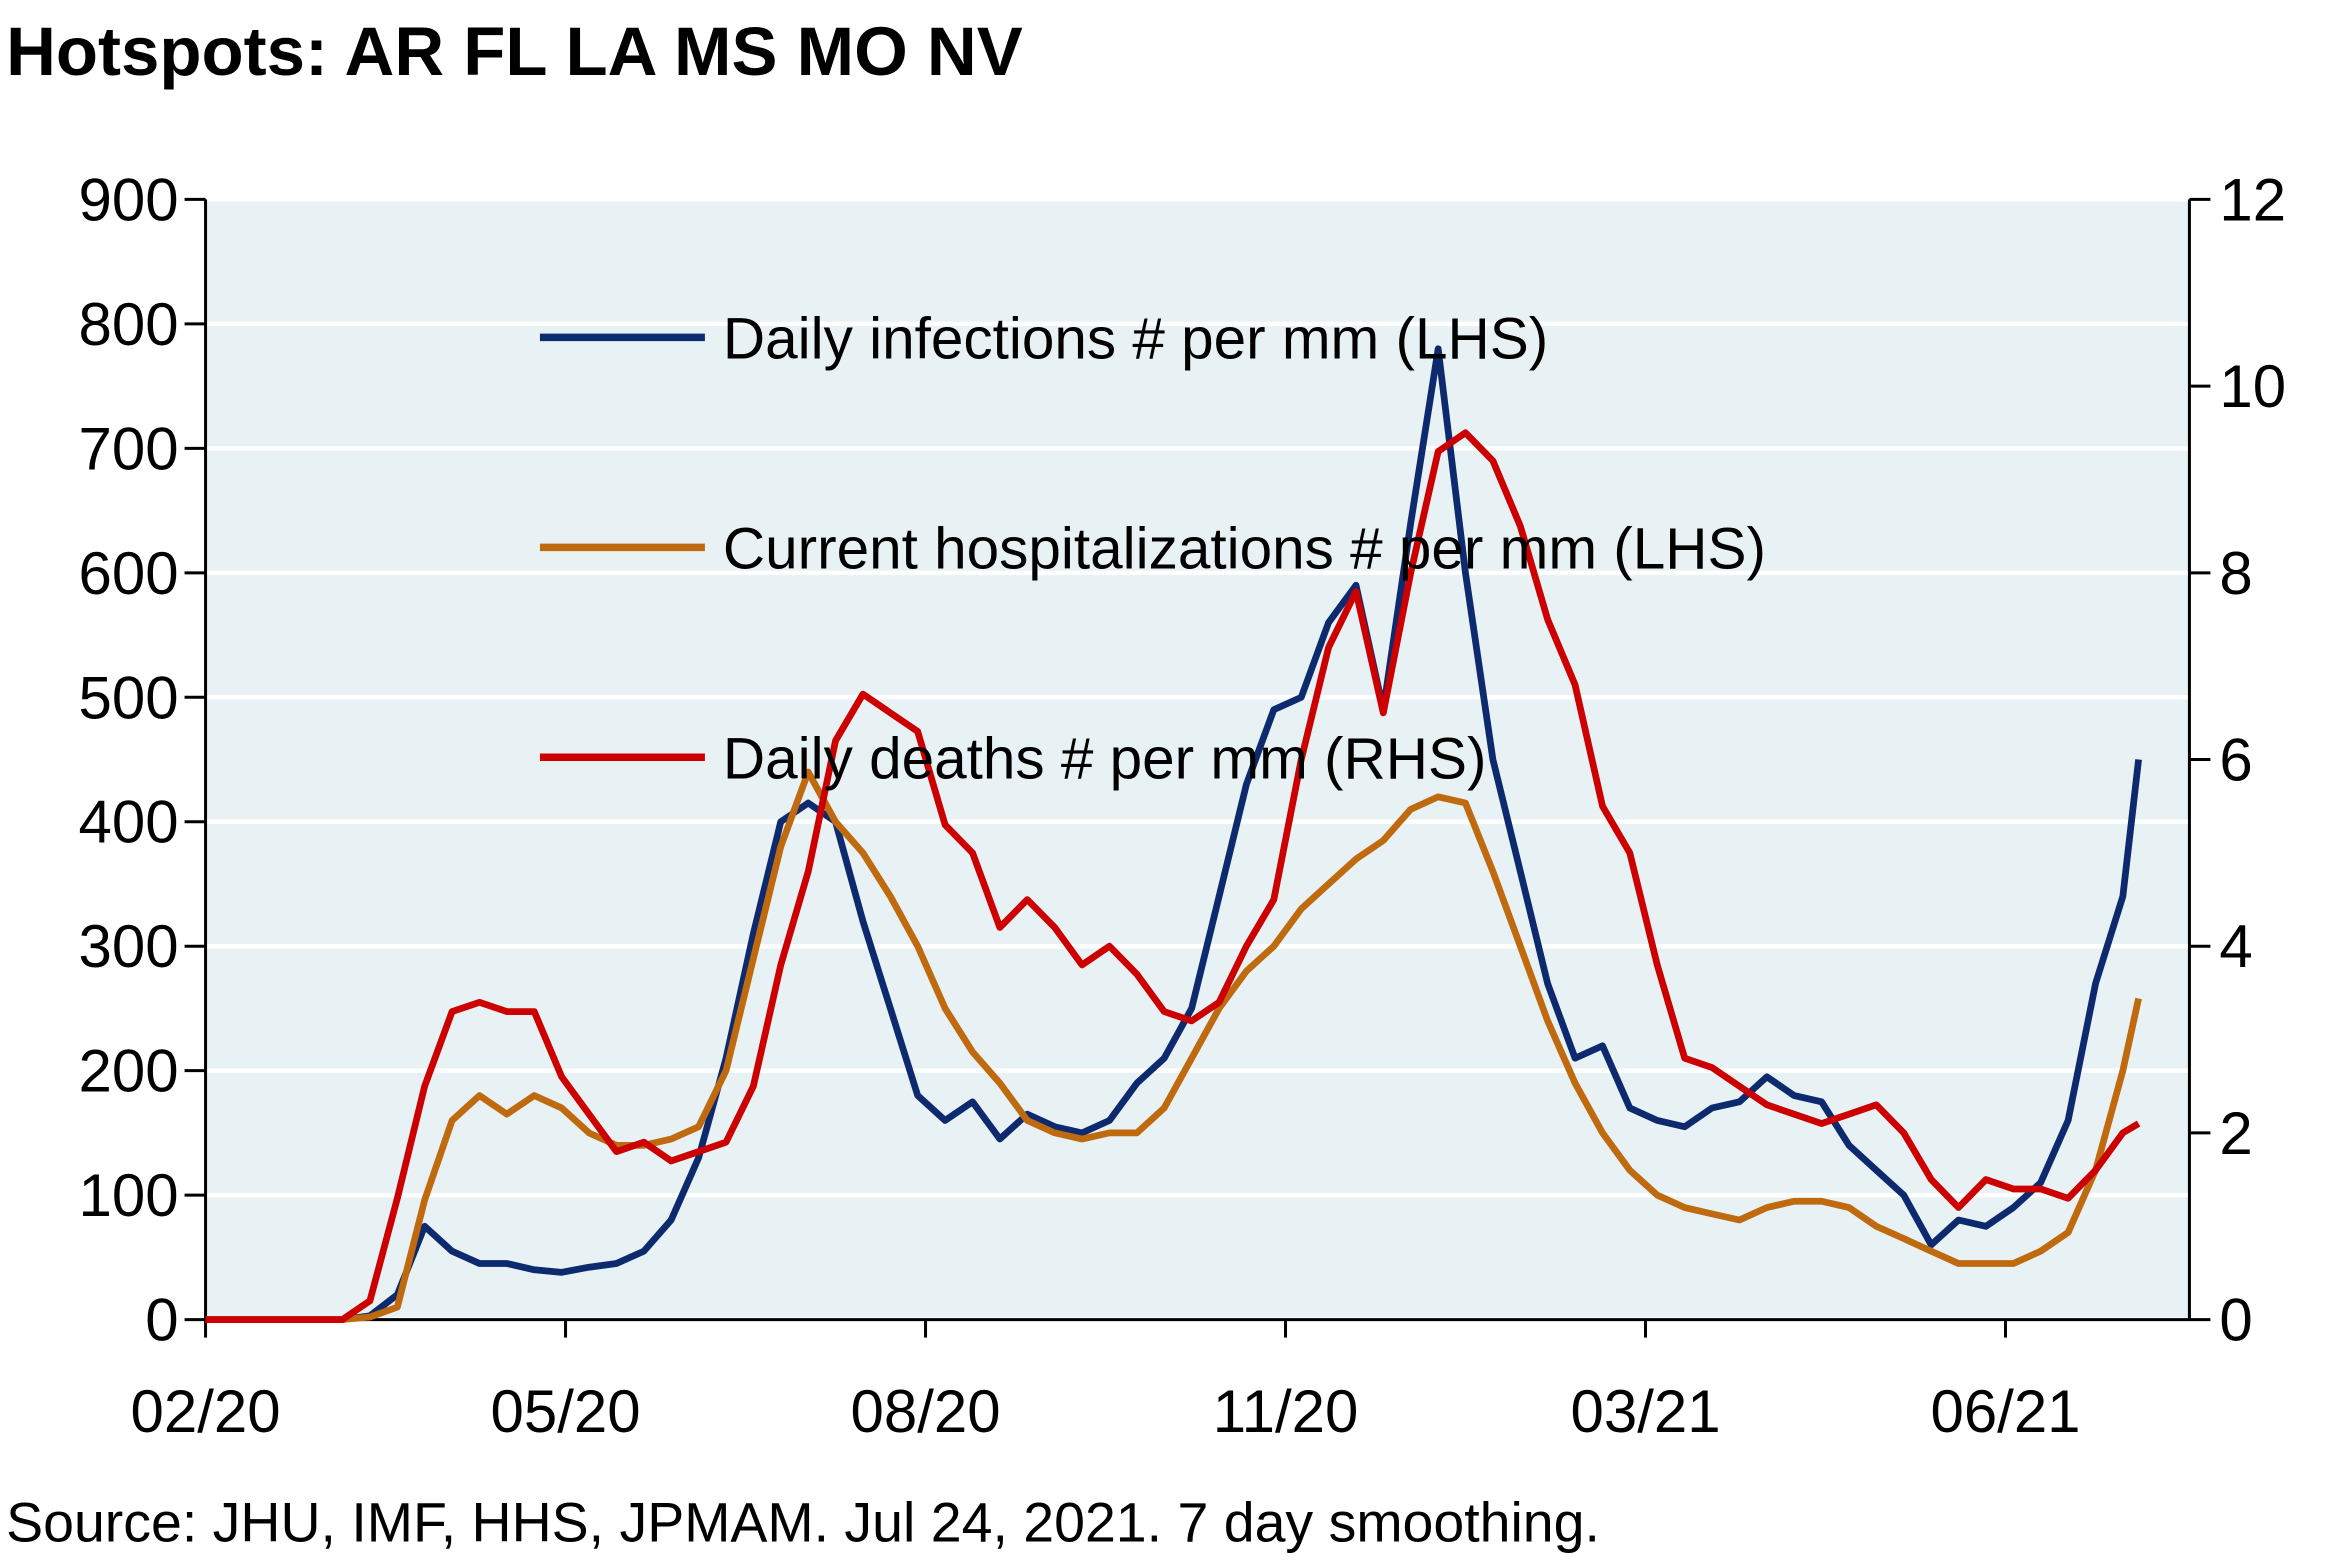 Image resolution: width=2341 pixels, height=1561 pixels. I want to click on y2-tick-label: 12, so click(2252, 199).